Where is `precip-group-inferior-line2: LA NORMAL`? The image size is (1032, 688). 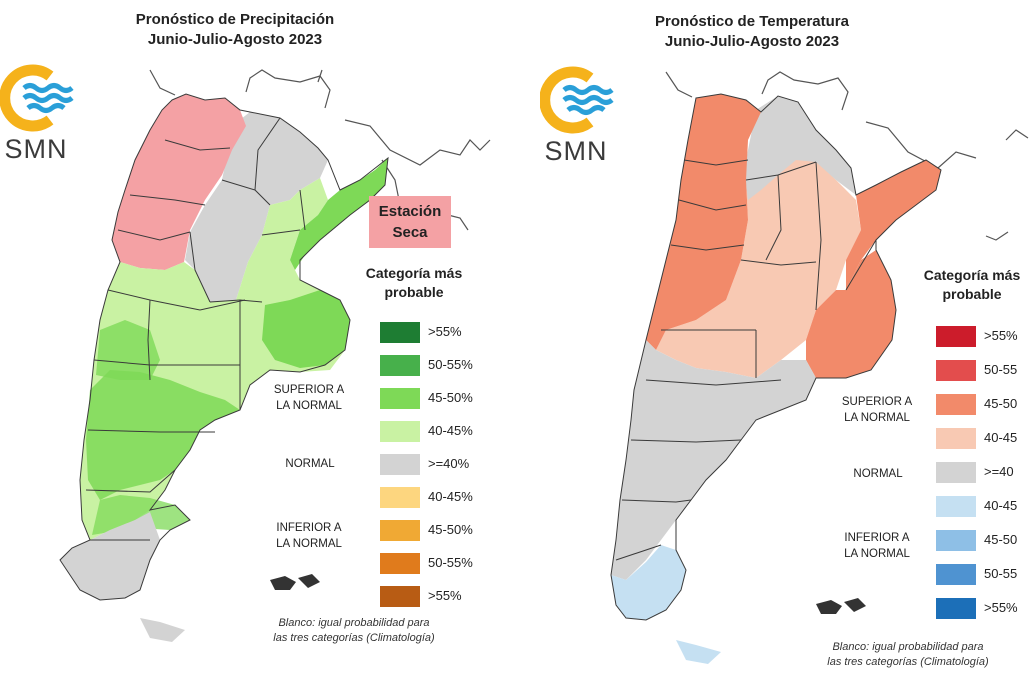
precip-group-inferior-line2: LA NORMAL is located at coordinates (309, 544).